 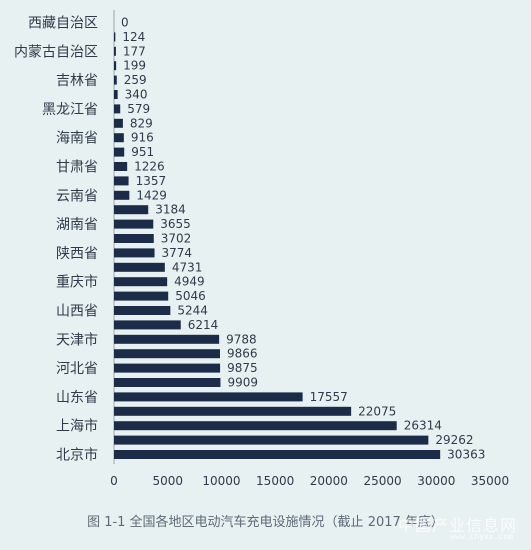 I want to click on bar-value-label: 17557, so click(x=329, y=397).